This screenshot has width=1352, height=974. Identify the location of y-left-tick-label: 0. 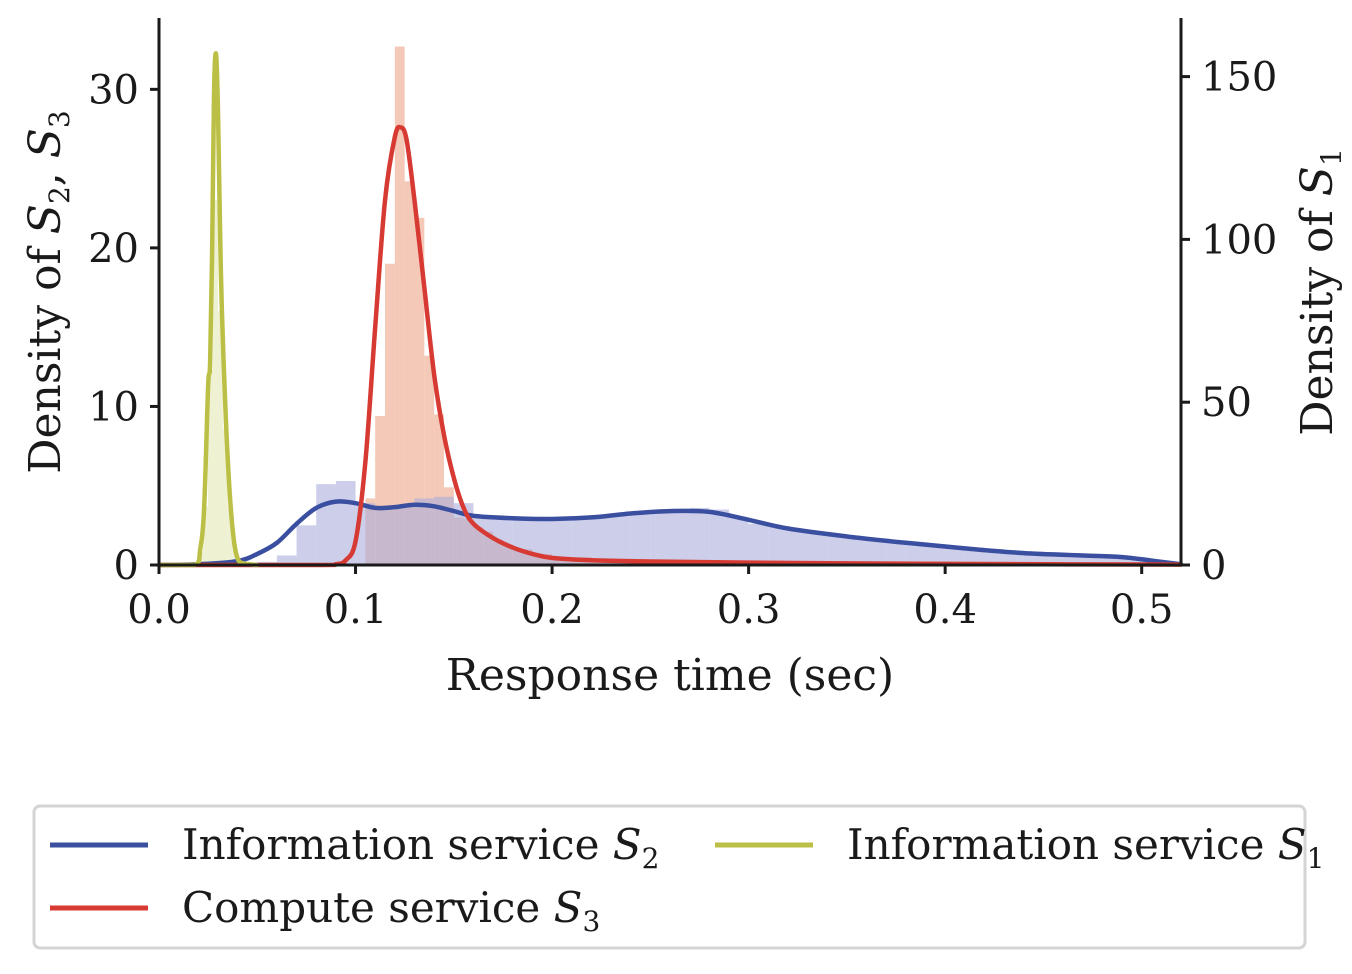
(126, 566).